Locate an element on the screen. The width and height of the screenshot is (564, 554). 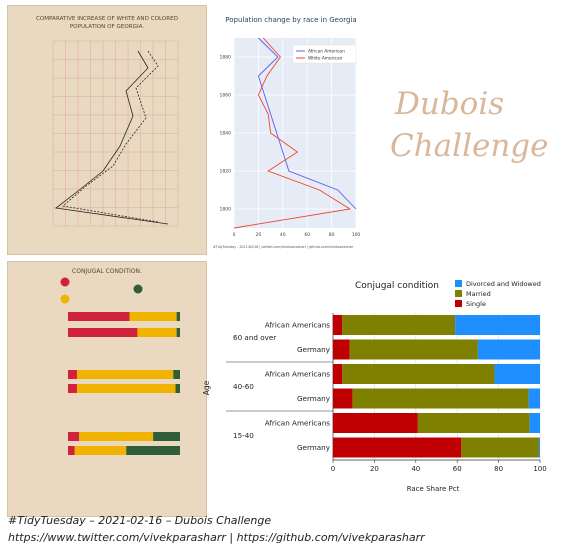
line-x-tick-label: 20 is located at coordinates (259, 235).